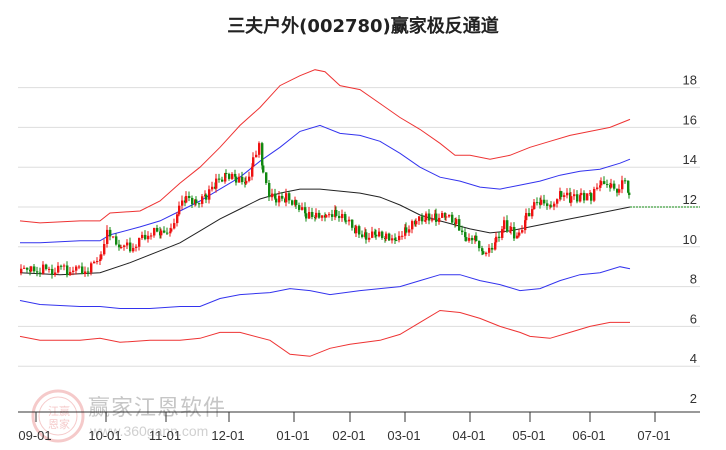 This screenshot has width=726, height=450. What do you see at coordinates (324, 333) in the screenshot?
I see `outer_lower-line` at bounding box center [324, 333].